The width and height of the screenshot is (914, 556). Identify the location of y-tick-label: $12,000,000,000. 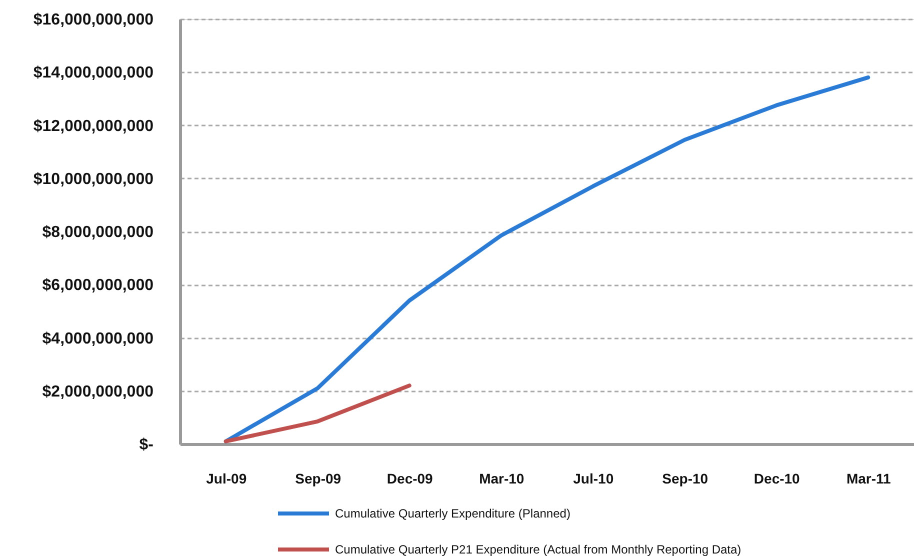
(93, 126).